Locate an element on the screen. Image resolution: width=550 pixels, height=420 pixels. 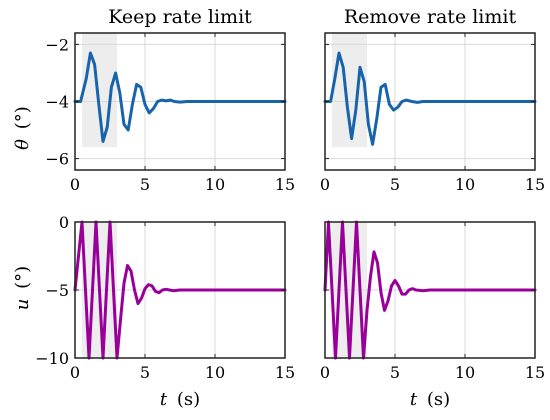
y-tick-label: 0 is located at coordinates (64, 222).